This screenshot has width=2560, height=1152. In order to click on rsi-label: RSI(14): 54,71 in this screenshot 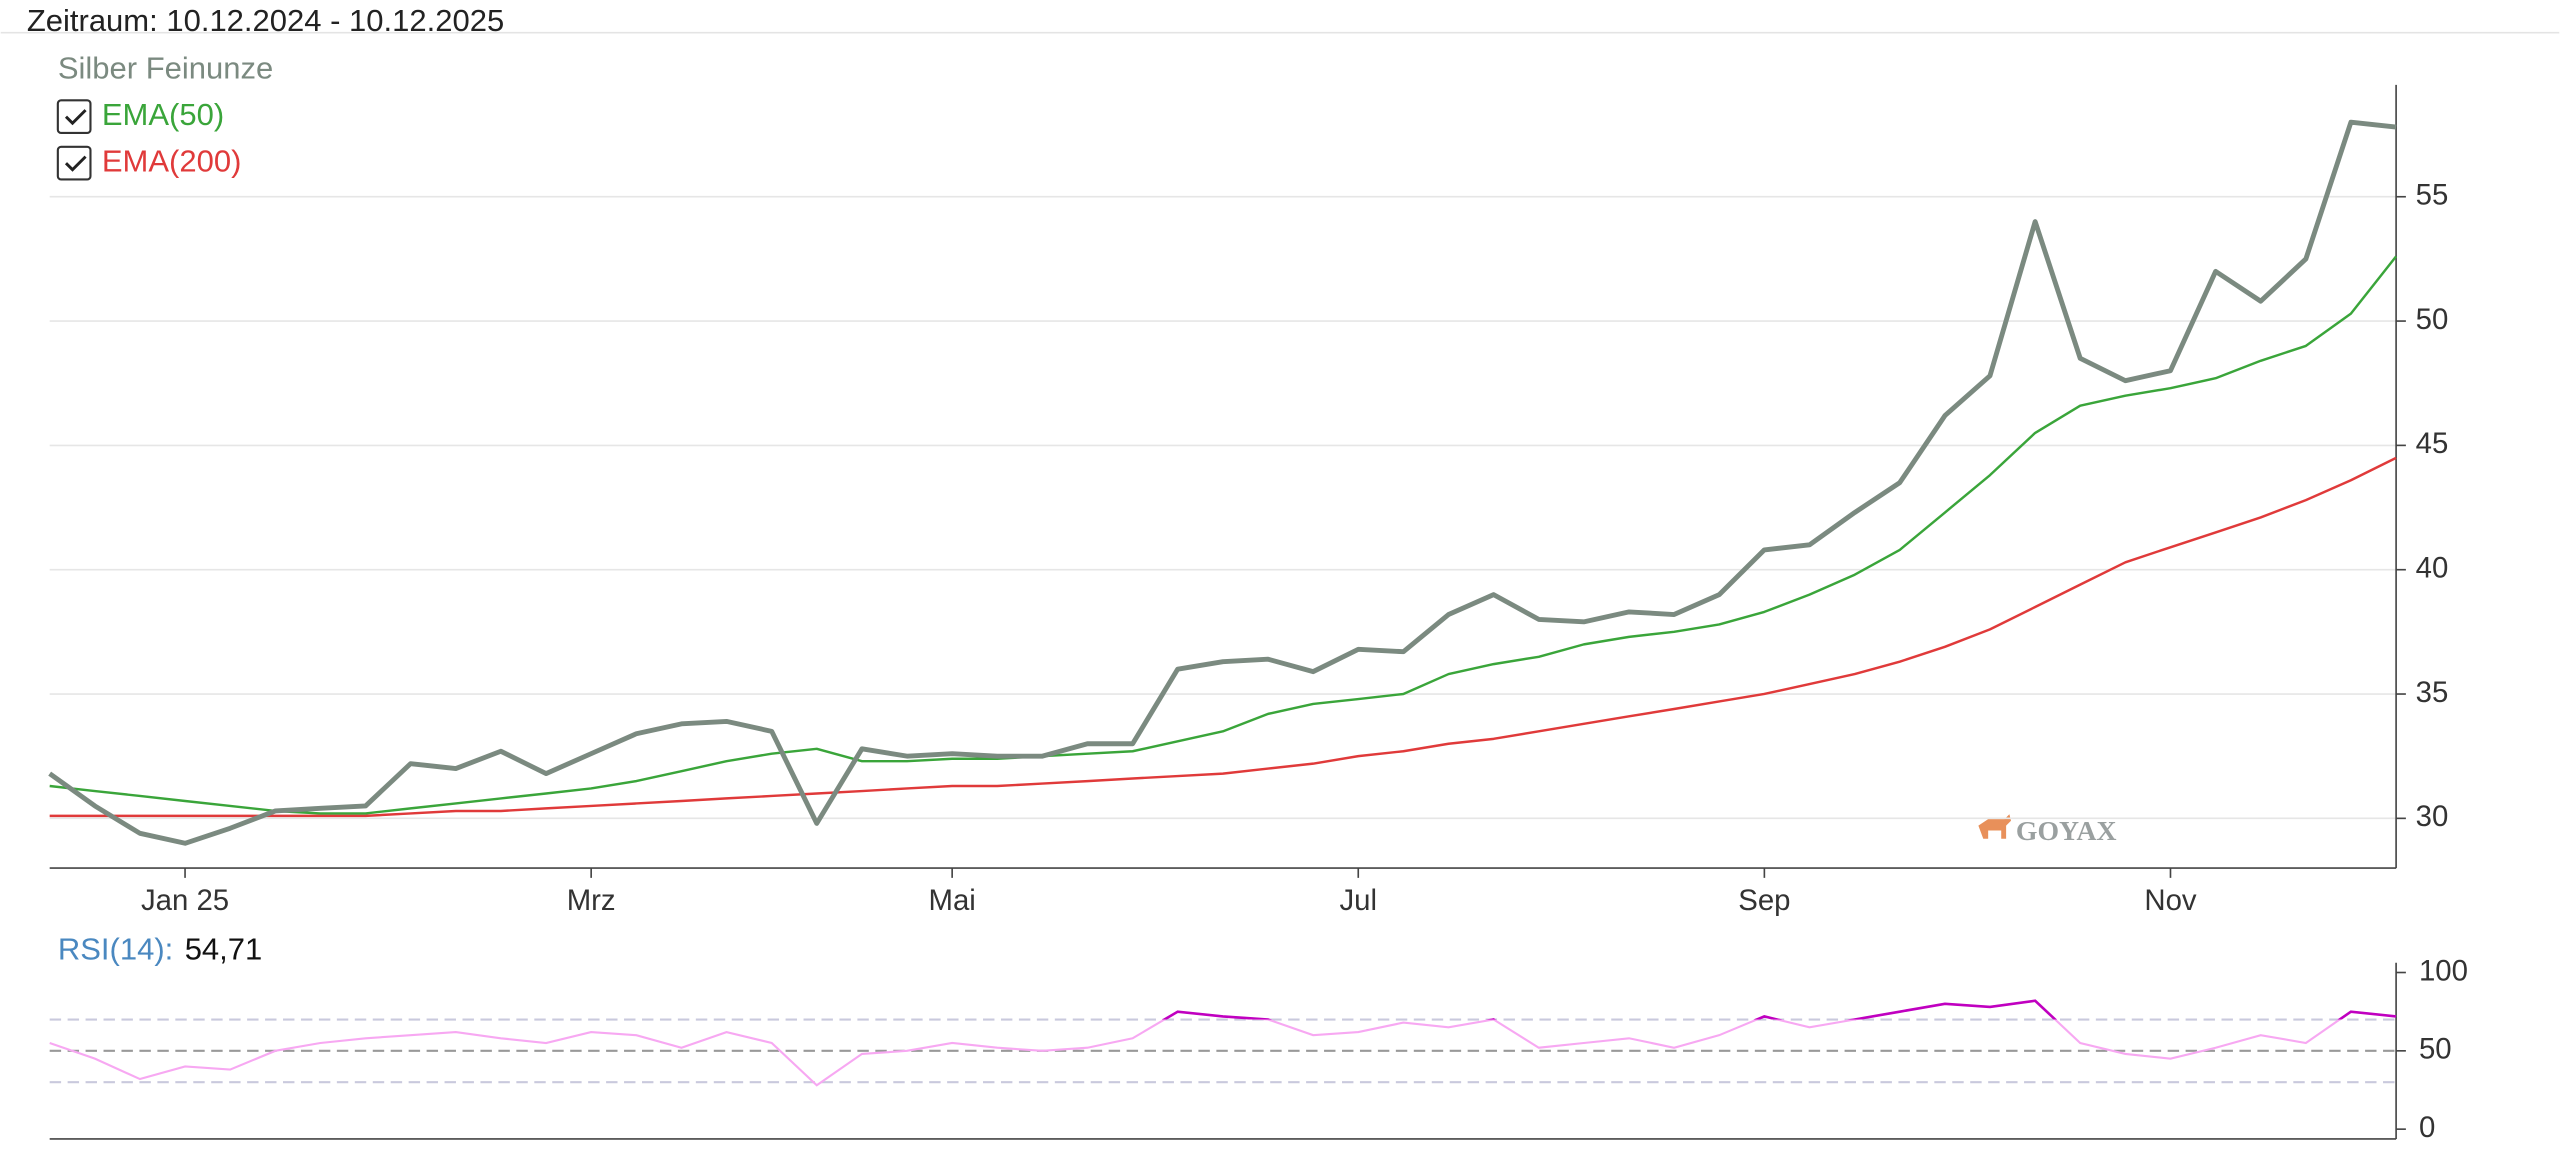, I will do `click(160, 948)`.